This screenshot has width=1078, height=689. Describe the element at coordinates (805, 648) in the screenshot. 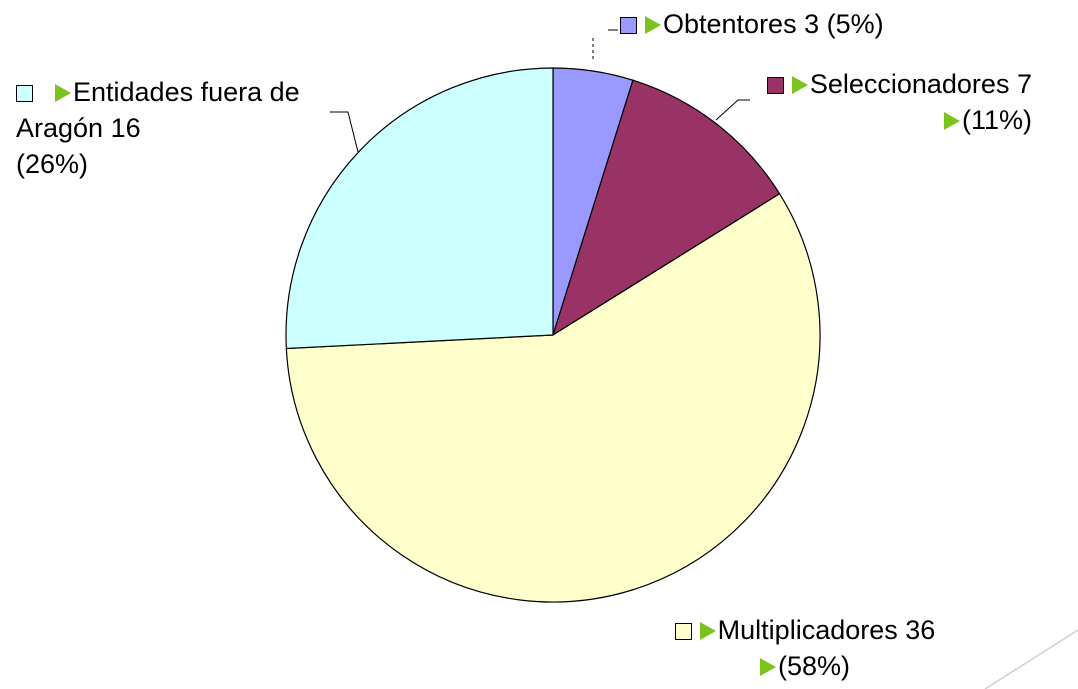

I see `slice-label: Multiplicadores 36 (58%)` at that location.